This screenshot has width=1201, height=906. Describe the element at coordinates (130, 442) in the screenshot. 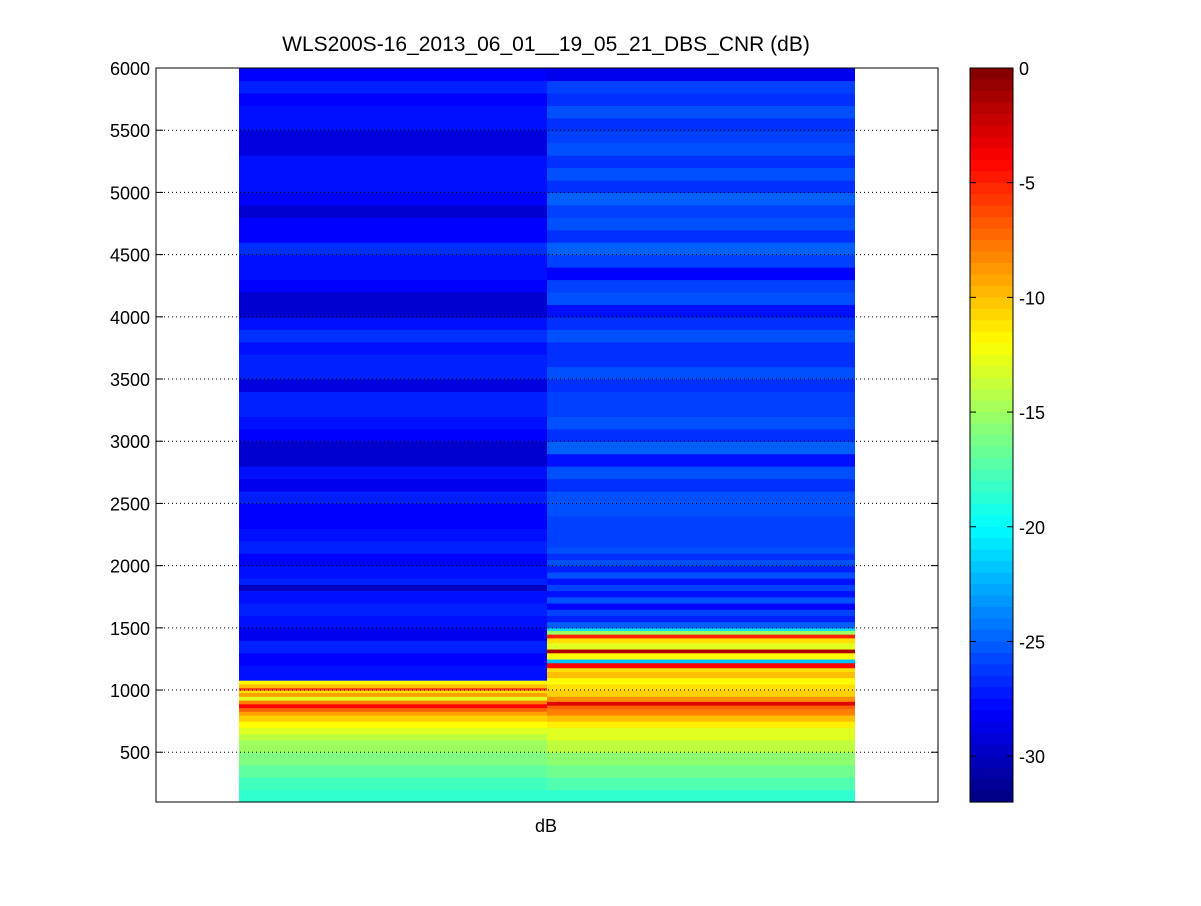

I see `y-tick-label: 3000` at that location.